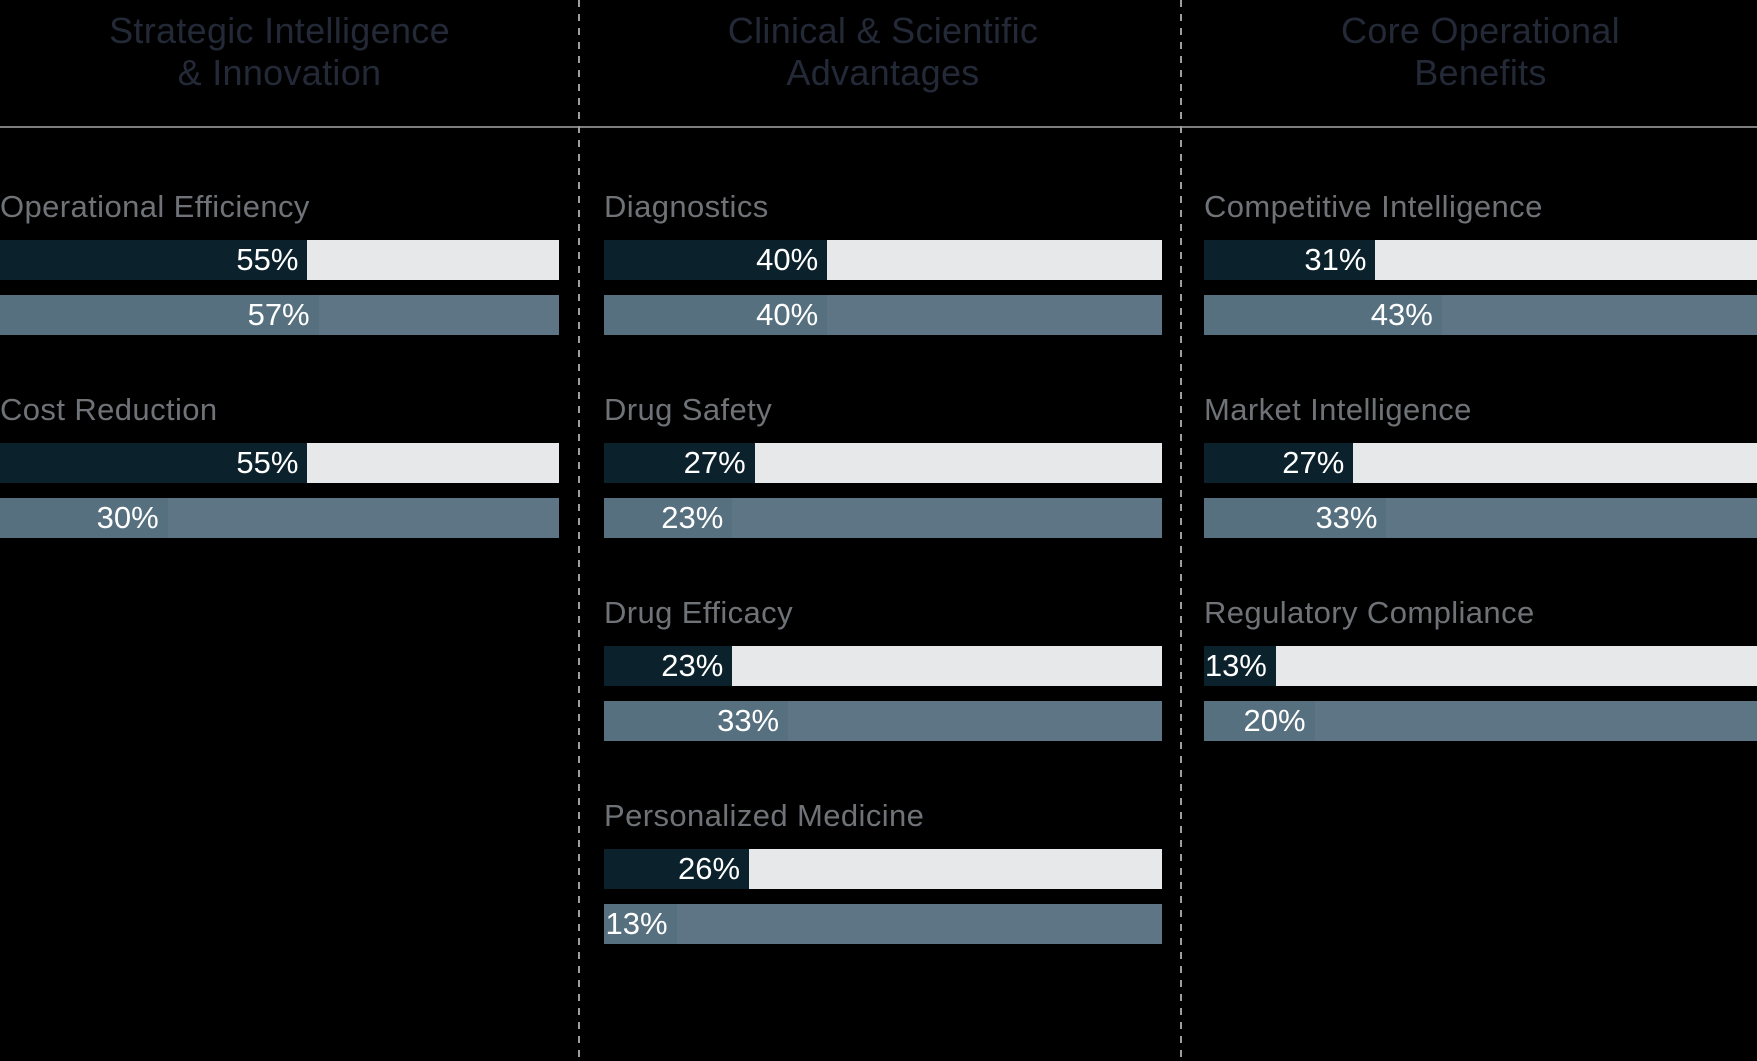 This screenshot has height=1061, width=1757. What do you see at coordinates (155, 206) in the screenshot?
I see `category-label: Operational Efficiency` at bounding box center [155, 206].